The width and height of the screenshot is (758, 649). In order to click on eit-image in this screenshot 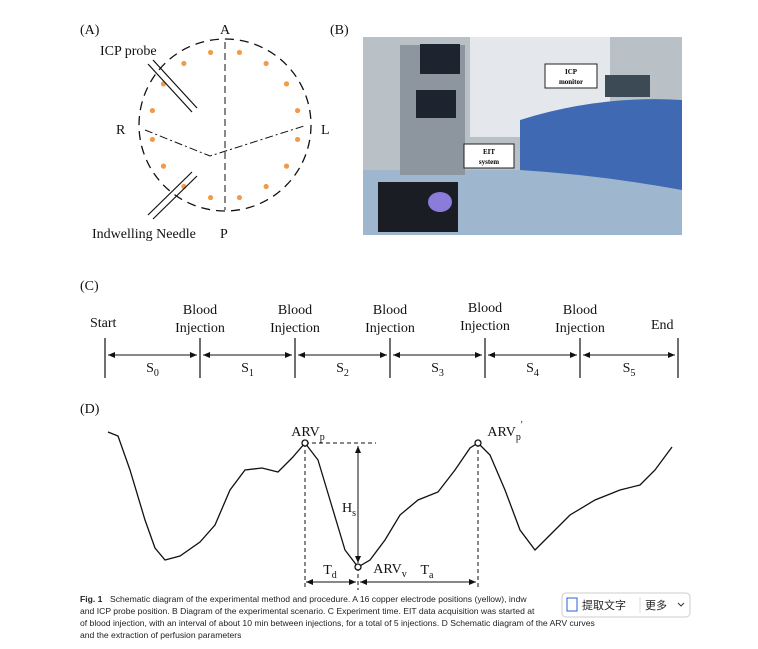, I will do `click(440, 202)`.